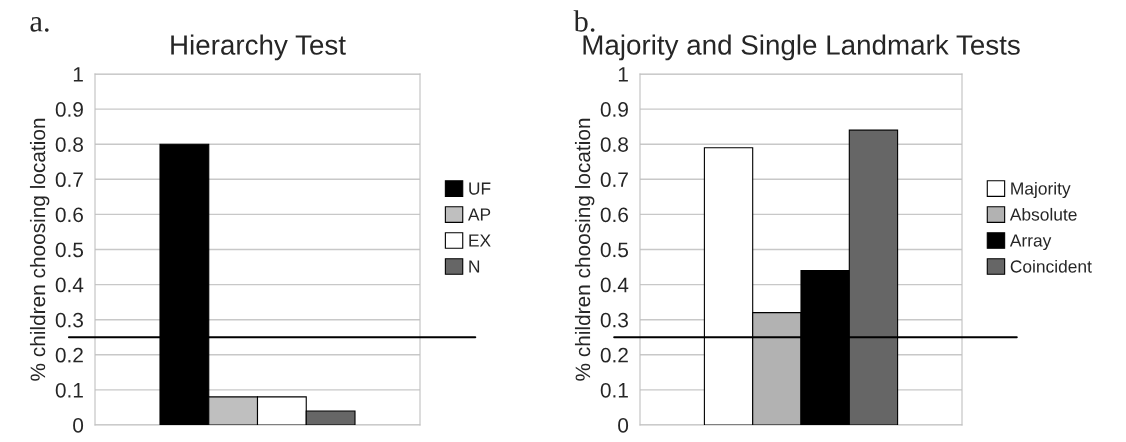 The height and width of the screenshot is (442, 1126). Describe the element at coordinates (584, 21) in the screenshot. I see `text: b.` at that location.